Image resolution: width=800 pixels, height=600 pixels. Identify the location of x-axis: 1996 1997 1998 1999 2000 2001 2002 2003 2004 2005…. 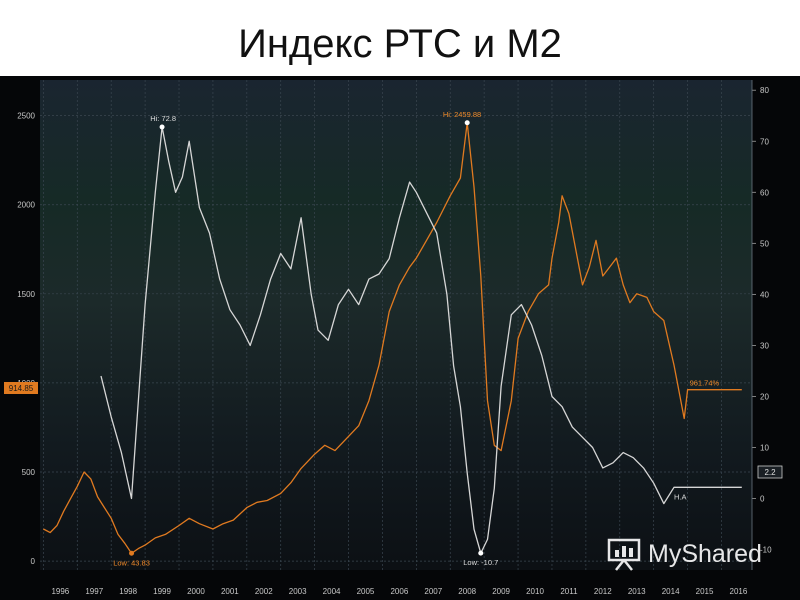
(399, 591).